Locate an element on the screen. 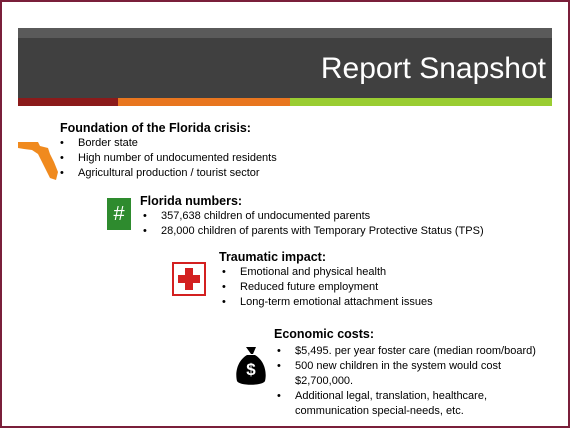 This screenshot has height=428, width=570. first-aid-icon is located at coordinates (189, 279).